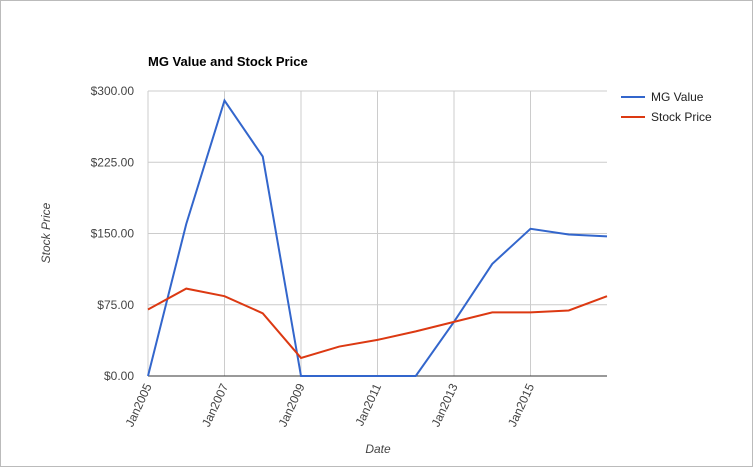 The height and width of the screenshot is (467, 753). What do you see at coordinates (377, 323) in the screenshot?
I see `line` at bounding box center [377, 323].